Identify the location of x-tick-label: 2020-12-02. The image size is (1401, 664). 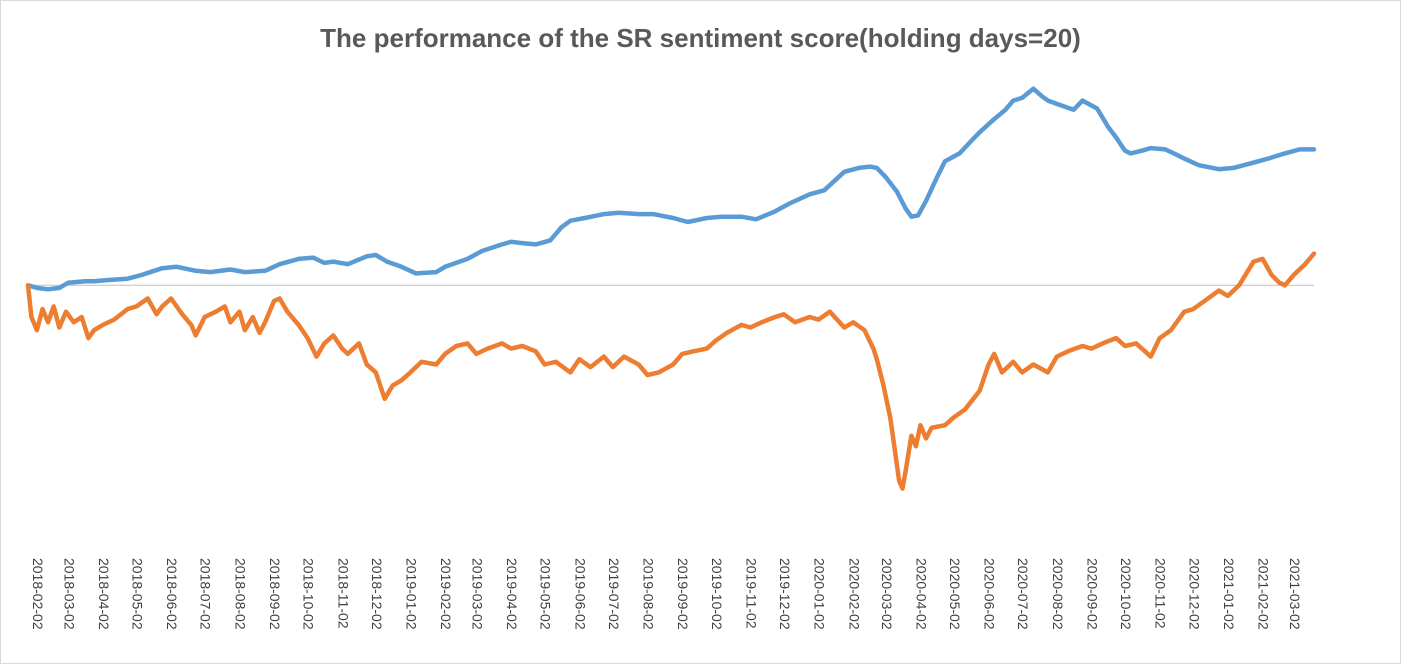
(1194, 594).